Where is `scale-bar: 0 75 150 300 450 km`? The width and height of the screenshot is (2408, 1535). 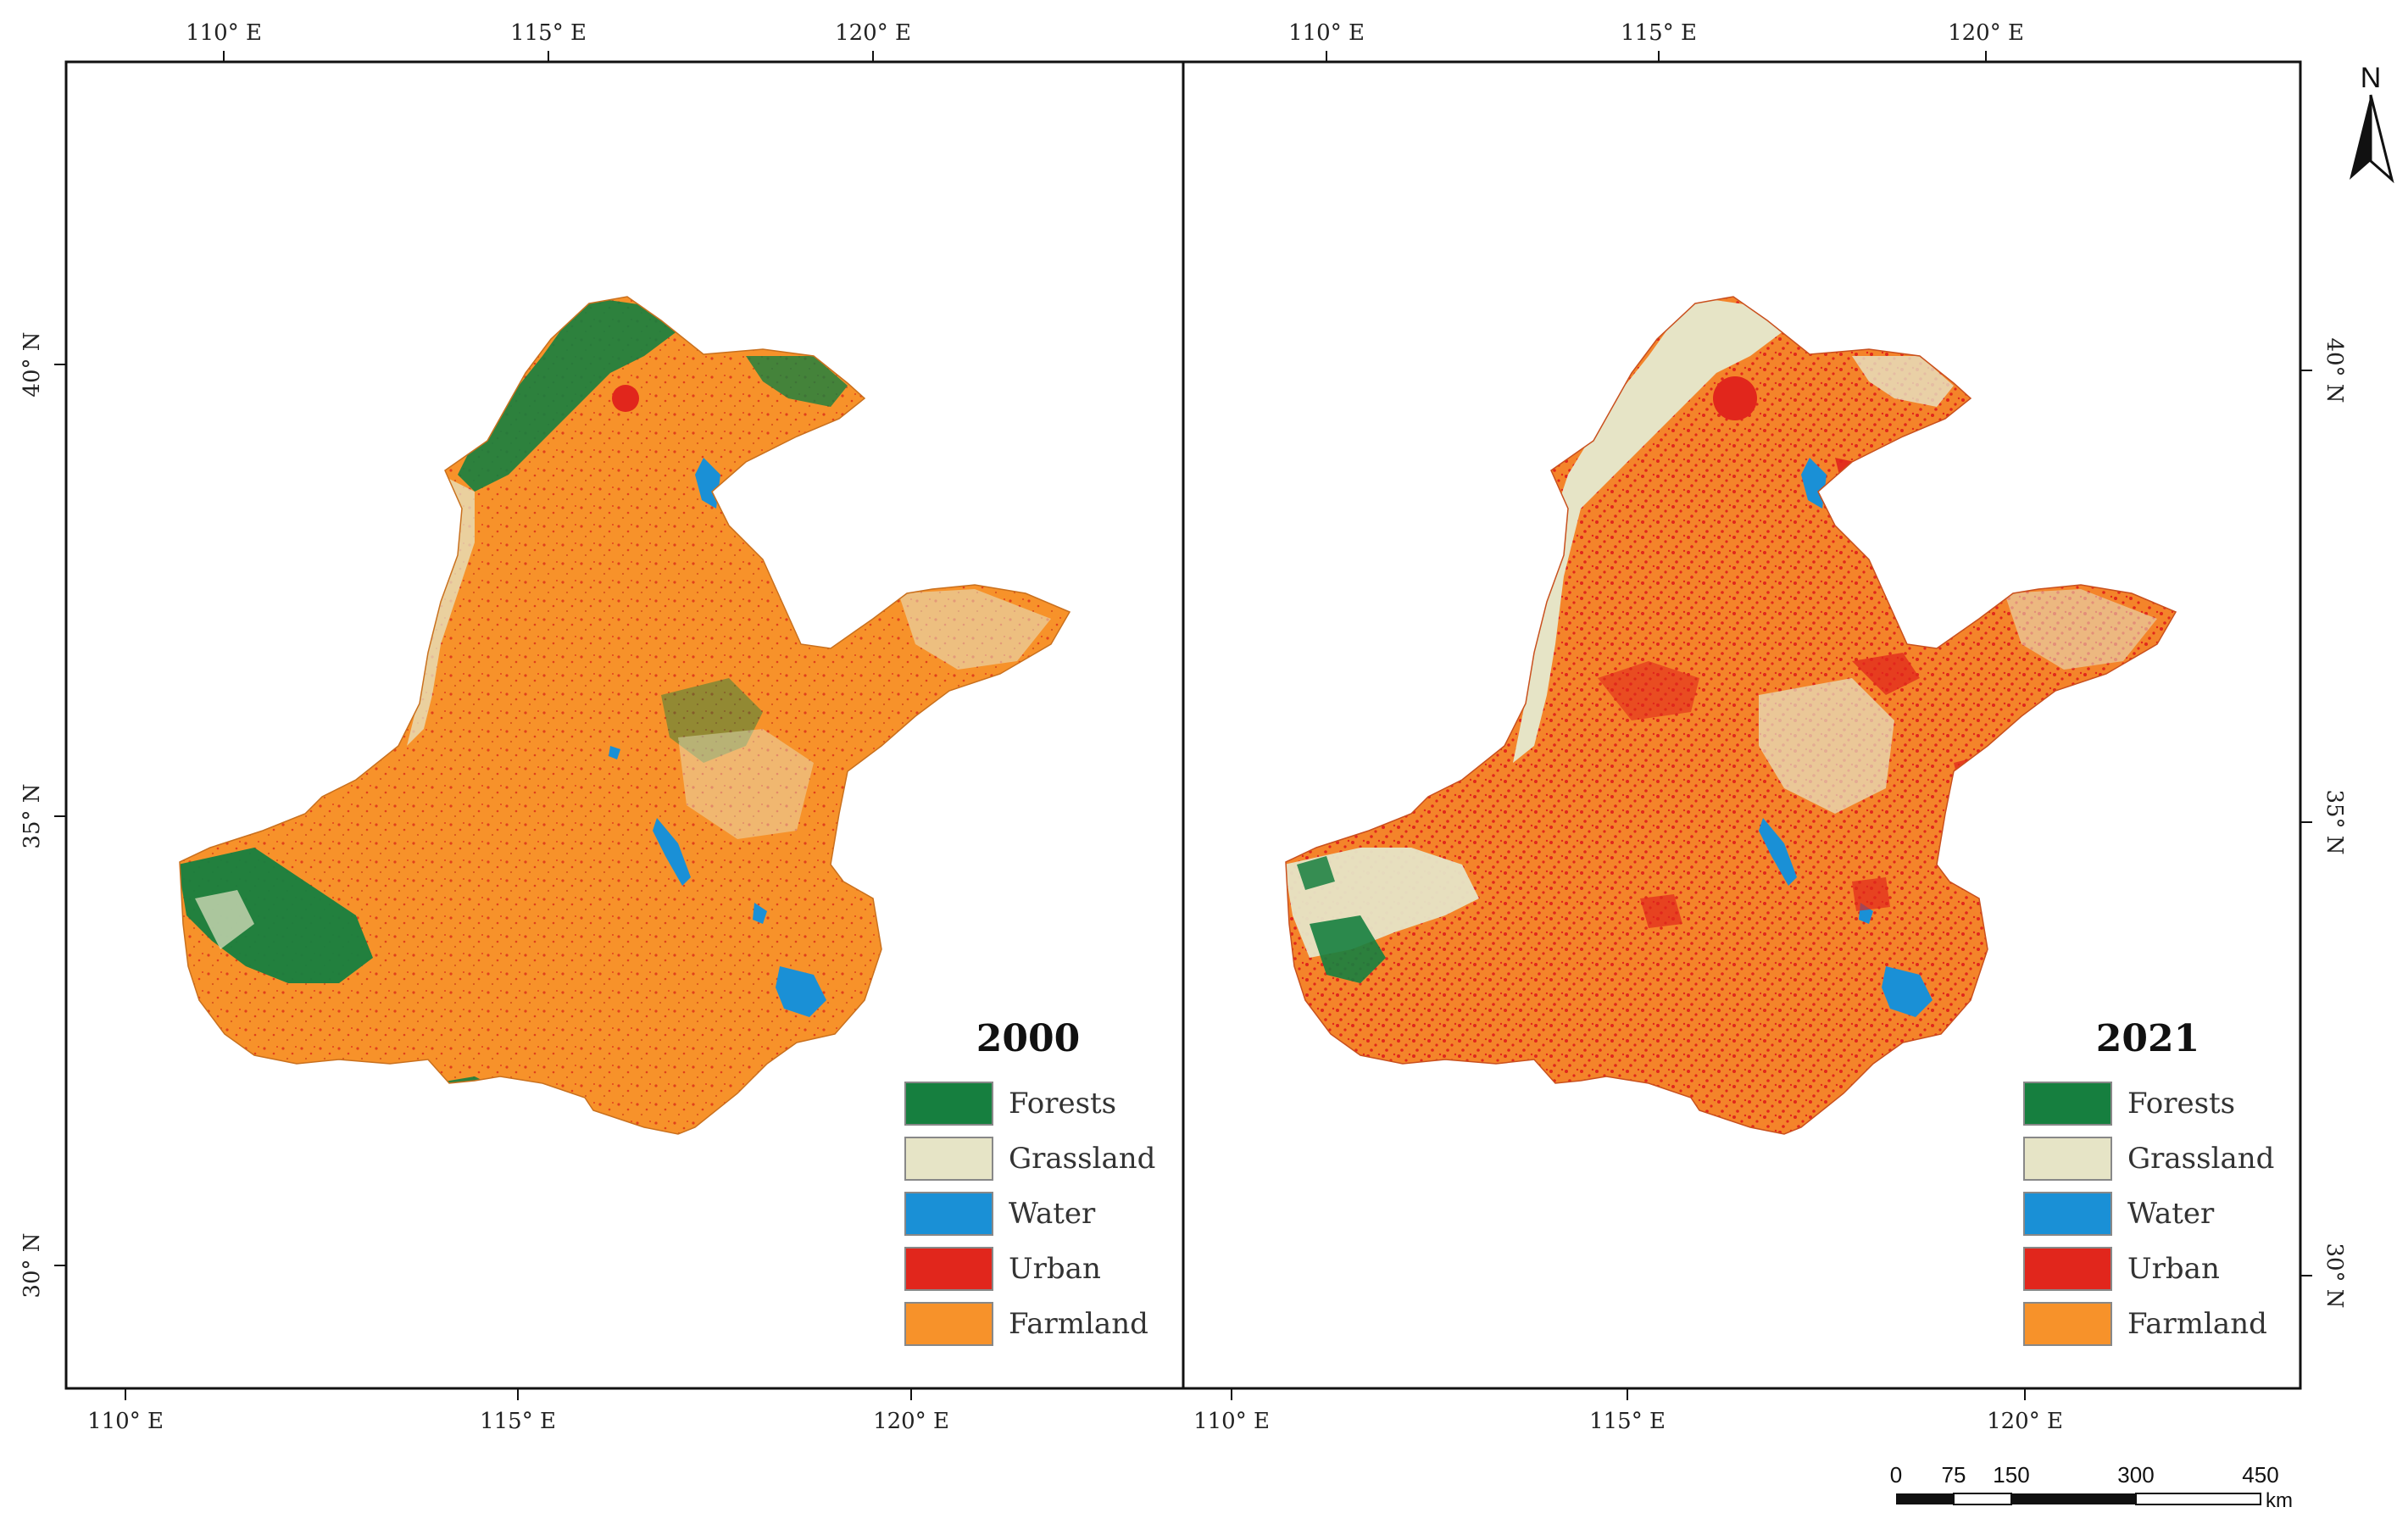
scale-bar: 0 75 150 300 450 km is located at coordinates (2091, 1487).